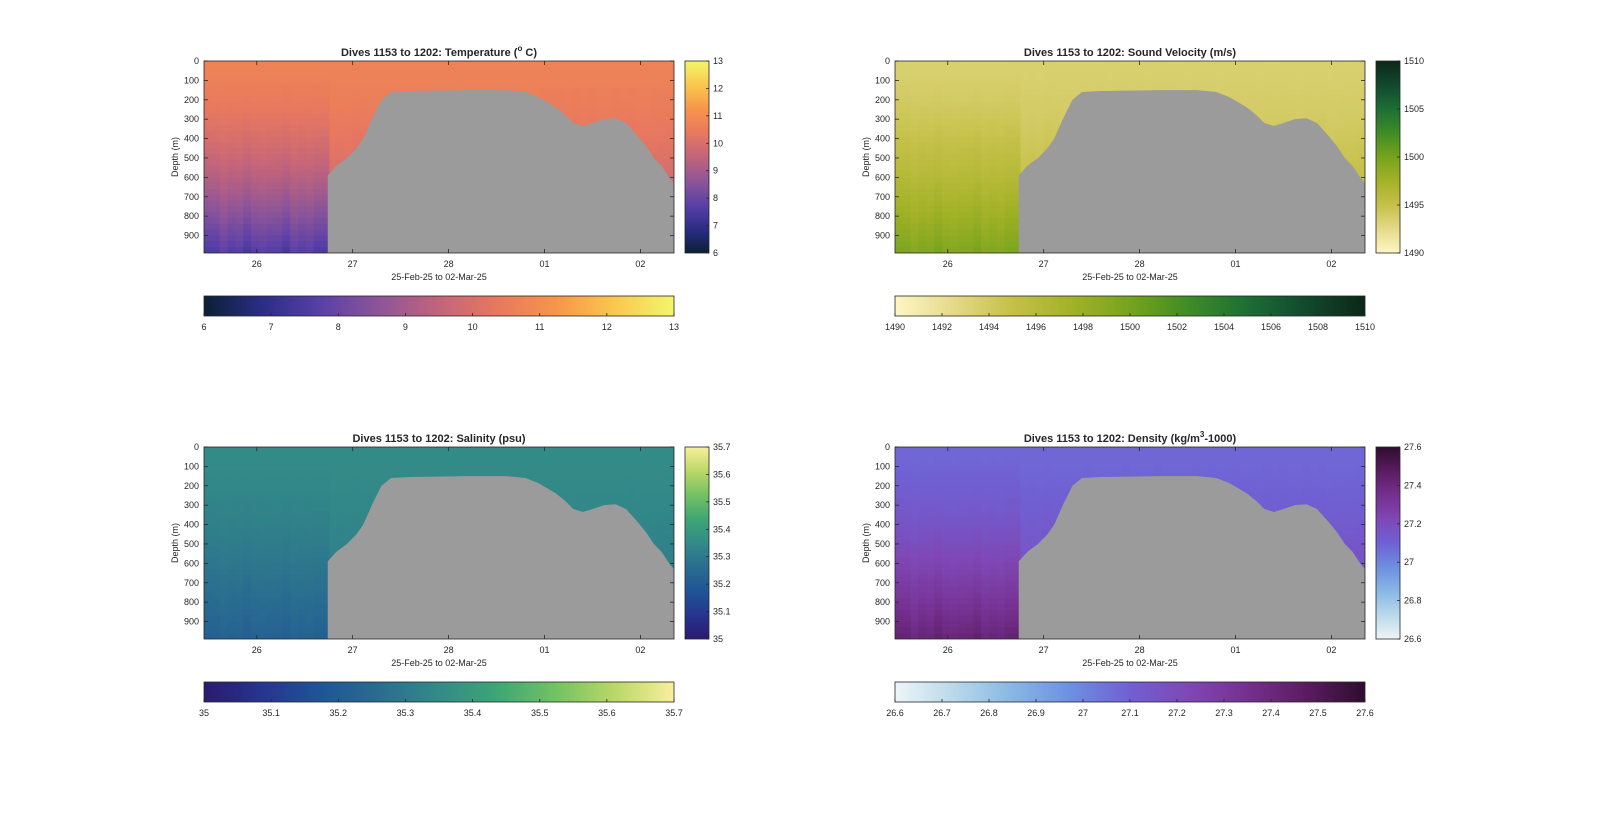 This screenshot has height=830, width=1600. I want to click on temp-nodata-region, so click(439, 171).